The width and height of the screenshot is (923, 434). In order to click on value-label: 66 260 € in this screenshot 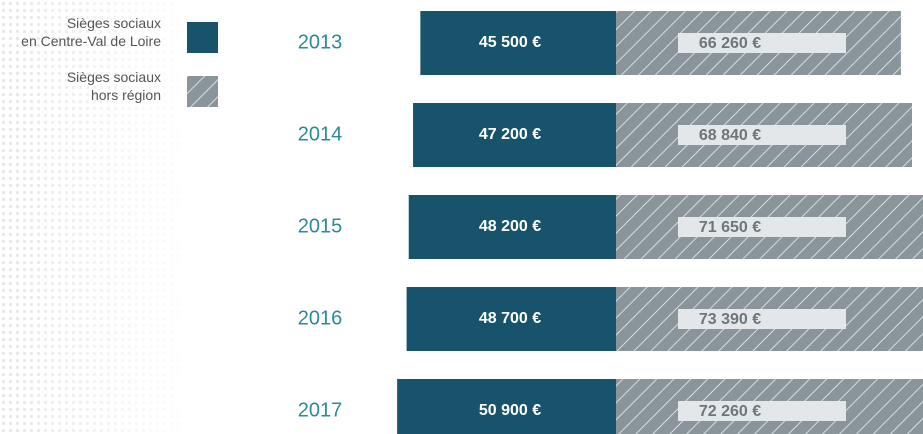, I will do `click(730, 43)`.